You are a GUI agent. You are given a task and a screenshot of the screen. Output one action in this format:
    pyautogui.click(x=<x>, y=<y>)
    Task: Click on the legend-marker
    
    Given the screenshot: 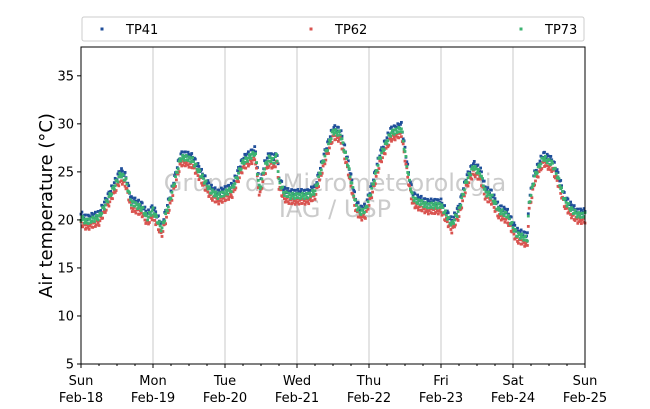 What is the action you would take?
    pyautogui.click(x=521, y=29)
    